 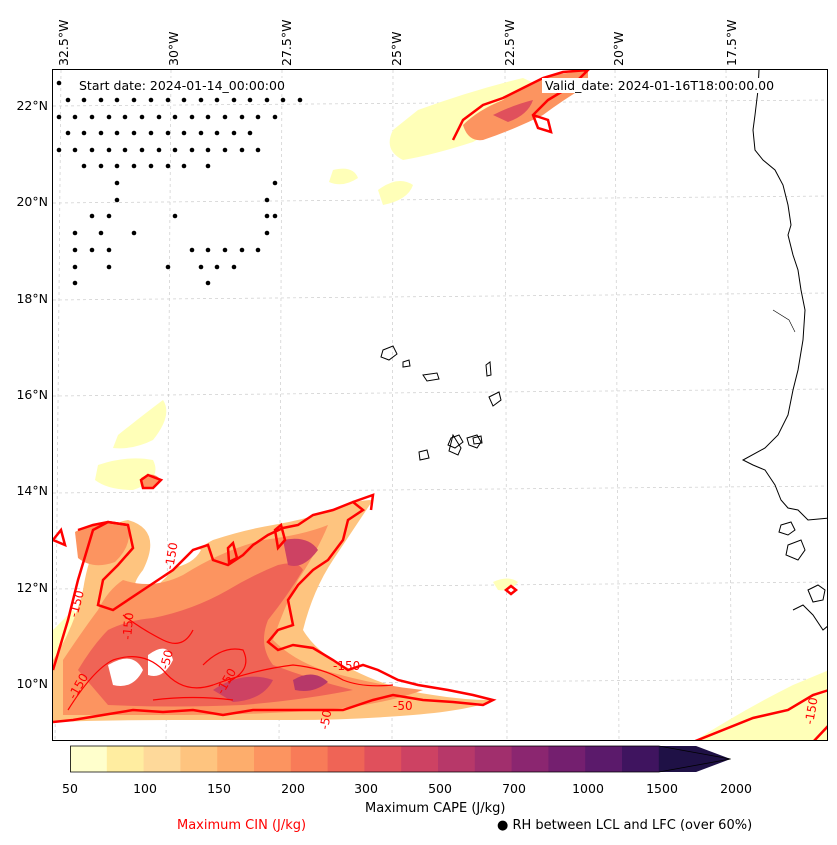 I want to click on cin-title: Maximum CIN (J/kg), so click(x=242, y=825).